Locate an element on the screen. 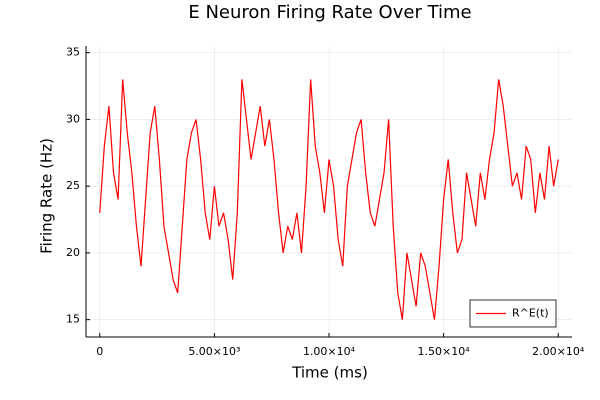 This screenshot has width=600, height=400. legend-label: R^E(t) is located at coordinates (530, 313).